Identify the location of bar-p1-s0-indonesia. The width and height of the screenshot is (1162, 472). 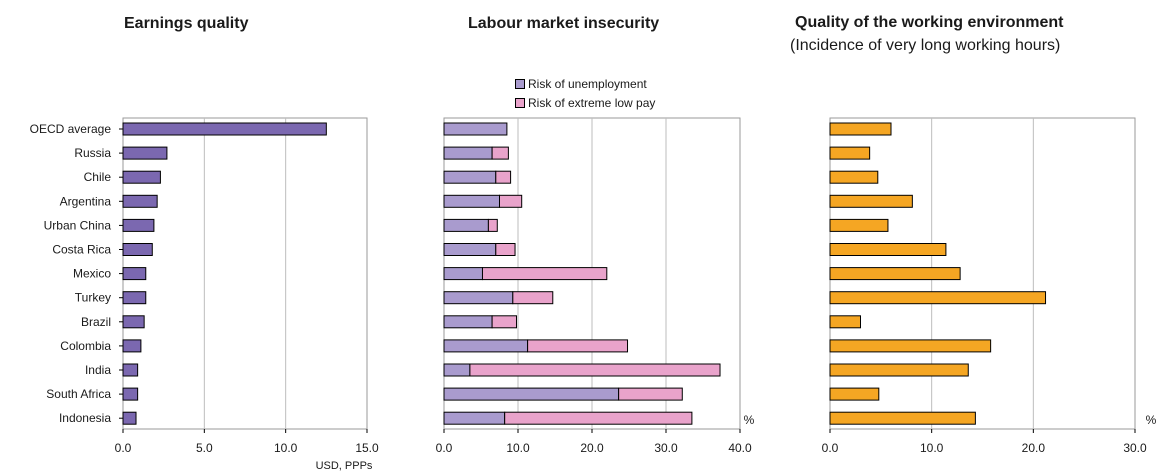
(474, 418).